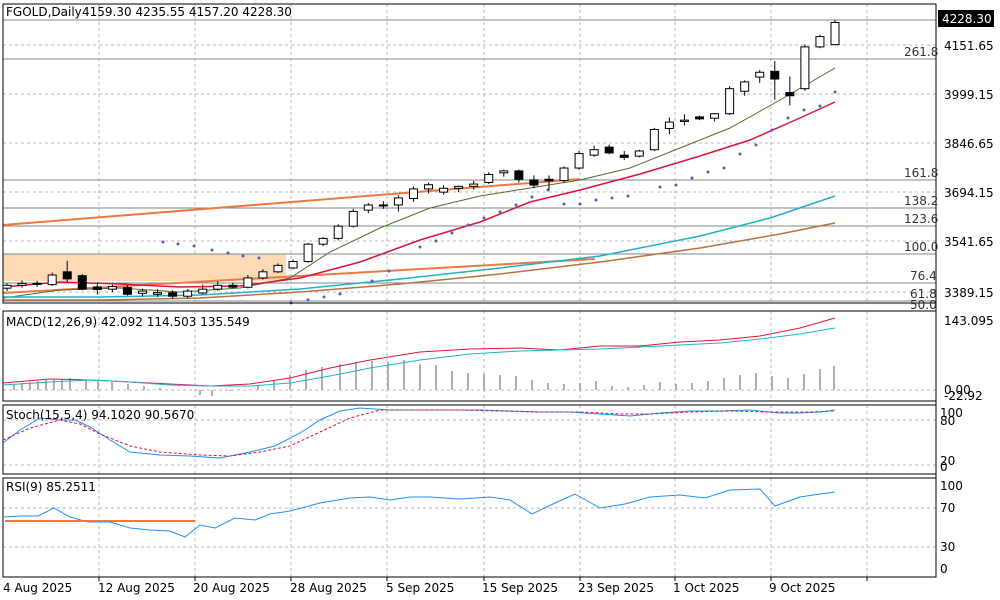  I want to click on price-label-3541: 3541.65, so click(969, 242).